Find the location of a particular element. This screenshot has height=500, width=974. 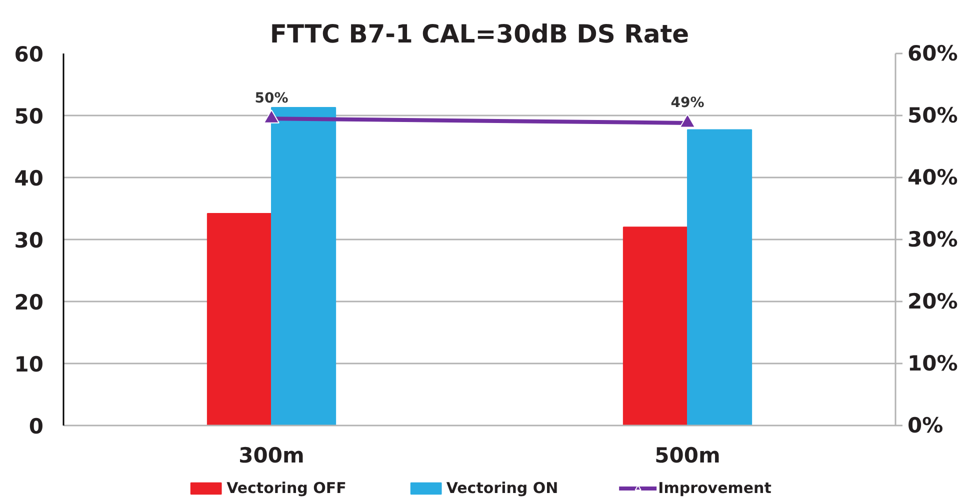

x-tick-label: 500m is located at coordinates (687, 456).